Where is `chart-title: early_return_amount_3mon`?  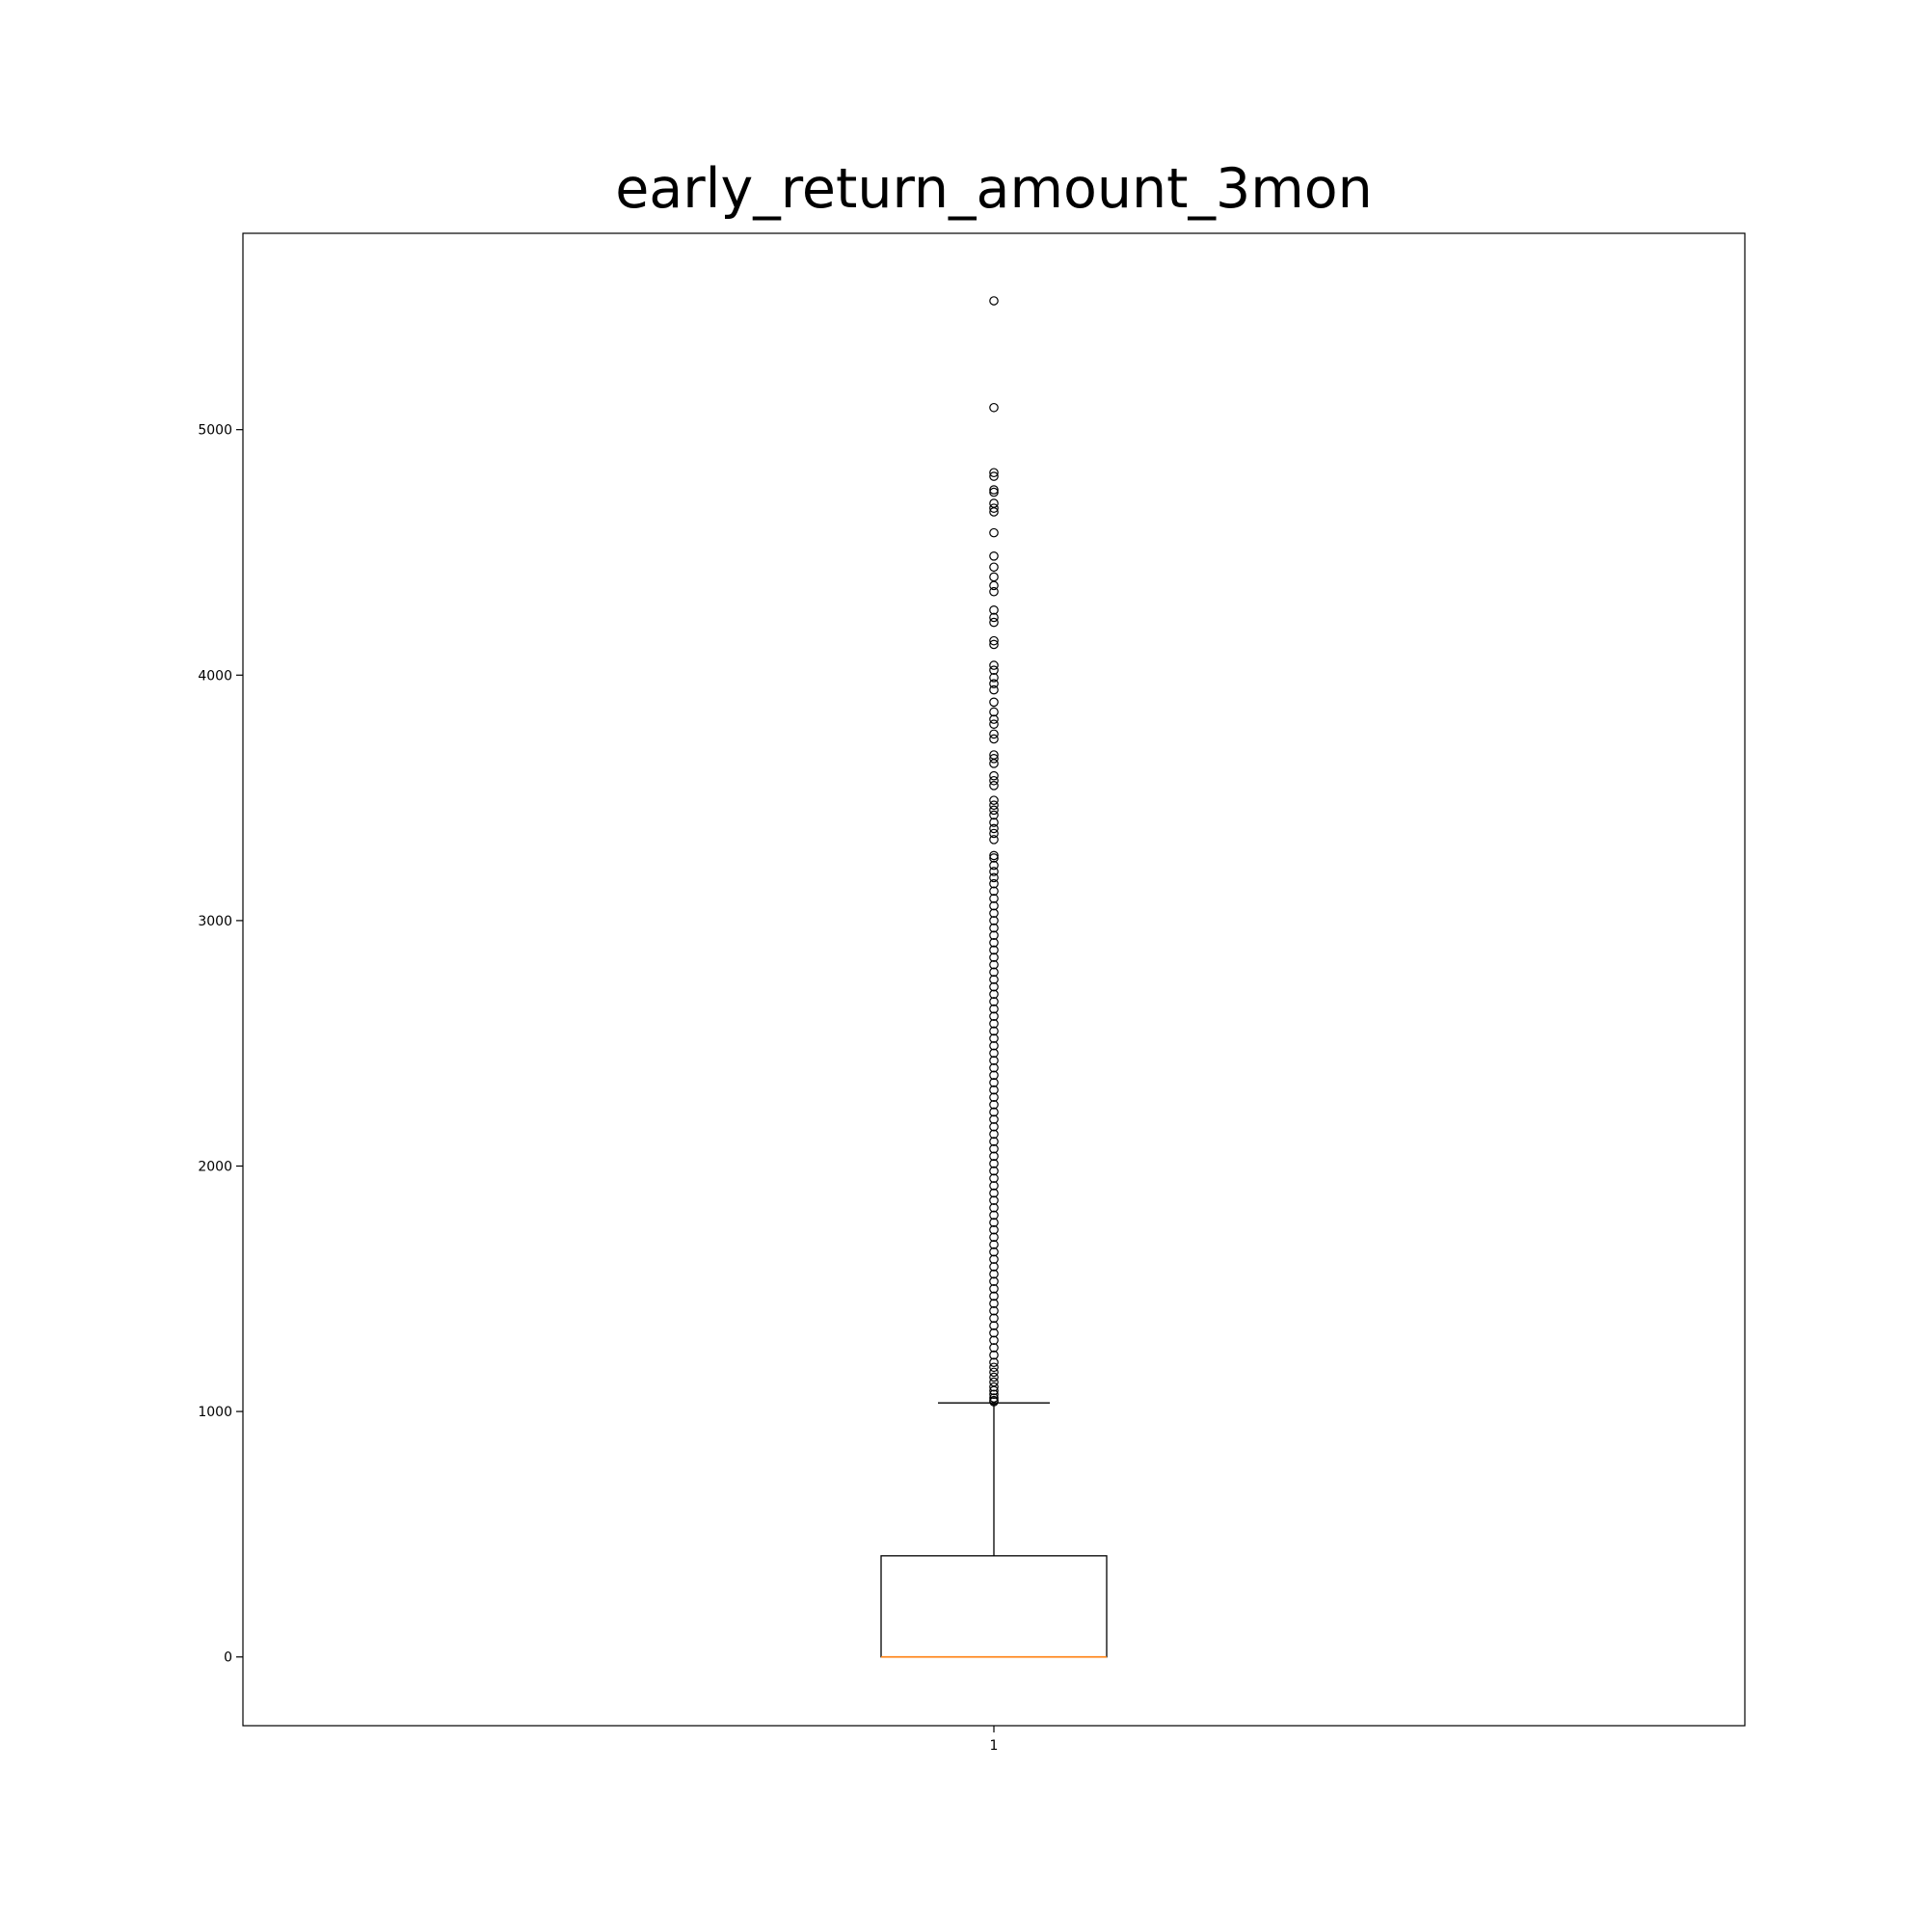 chart-title: early_return_amount_3mon is located at coordinates (994, 189).